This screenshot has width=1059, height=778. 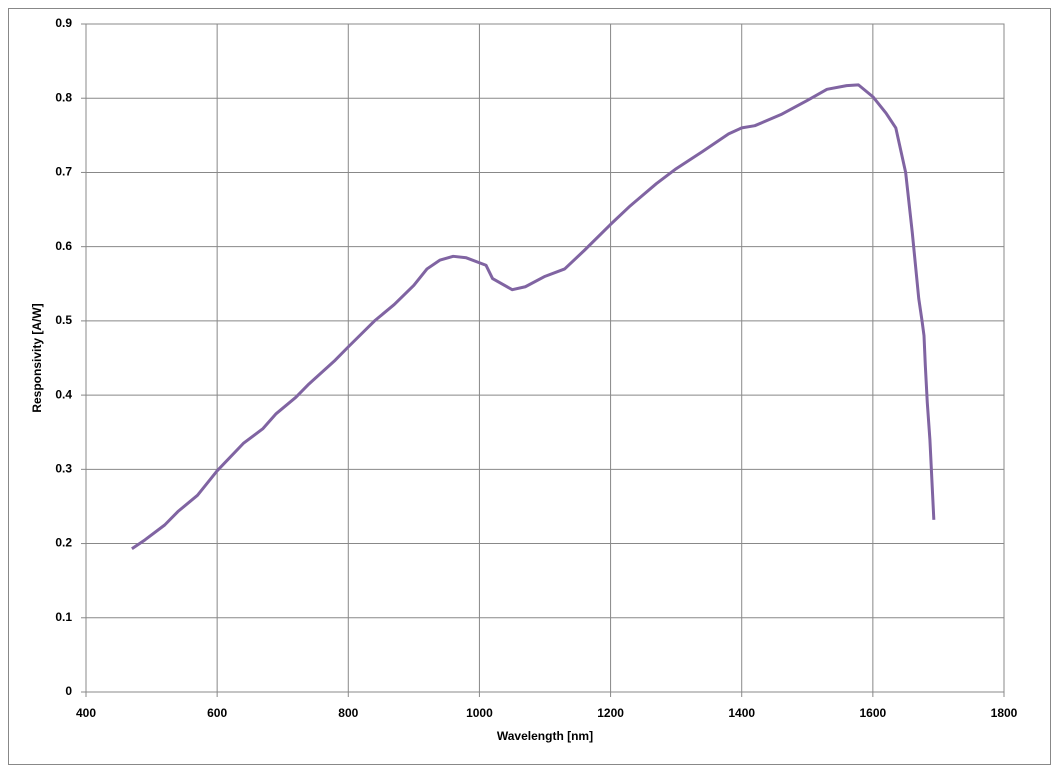 What do you see at coordinates (63, 246) in the screenshot?
I see `y-tick-label: 0.6` at bounding box center [63, 246].